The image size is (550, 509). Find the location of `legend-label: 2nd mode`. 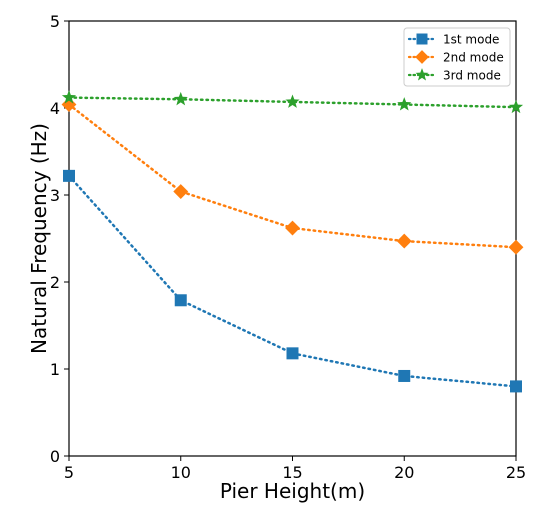

legend-label: 2nd mode is located at coordinates (473, 58).